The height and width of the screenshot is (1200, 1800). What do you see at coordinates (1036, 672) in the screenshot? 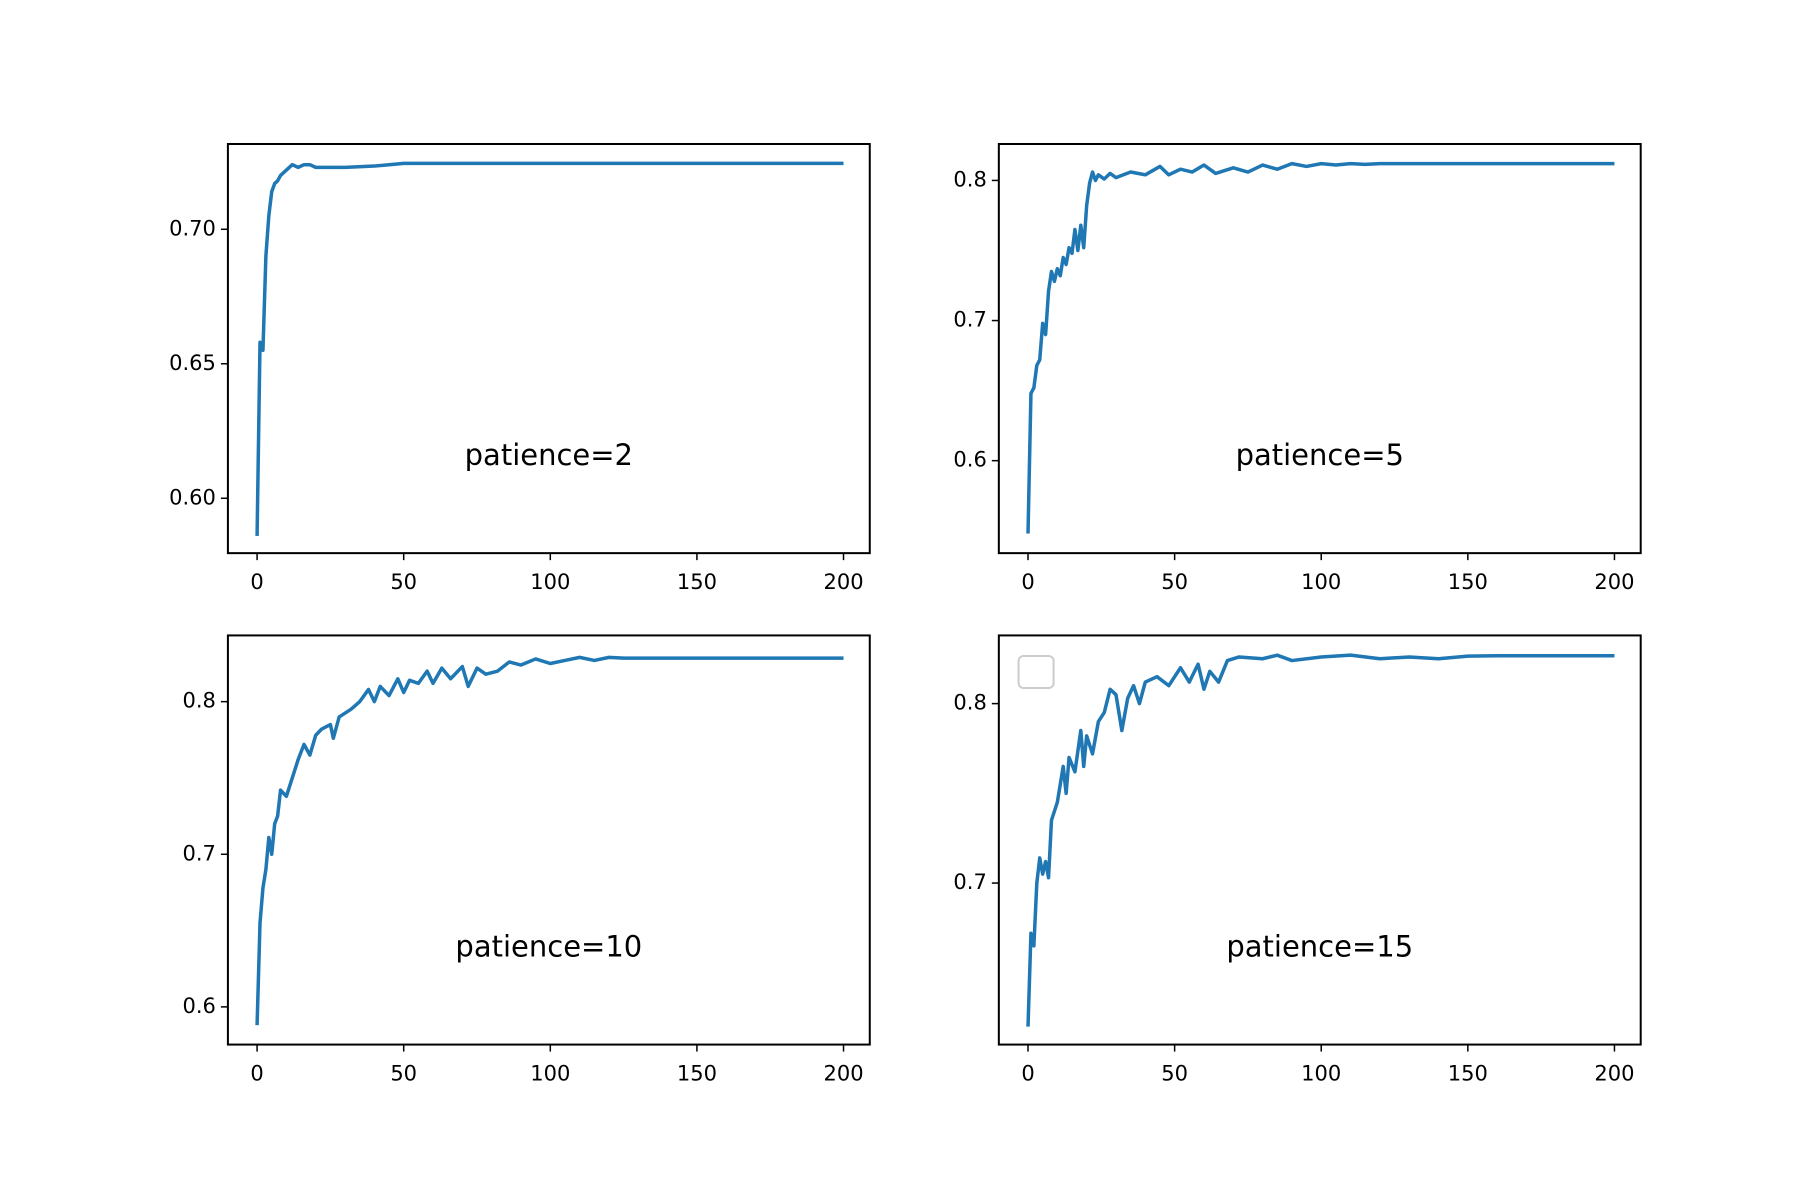
I see `legend-box` at bounding box center [1036, 672].